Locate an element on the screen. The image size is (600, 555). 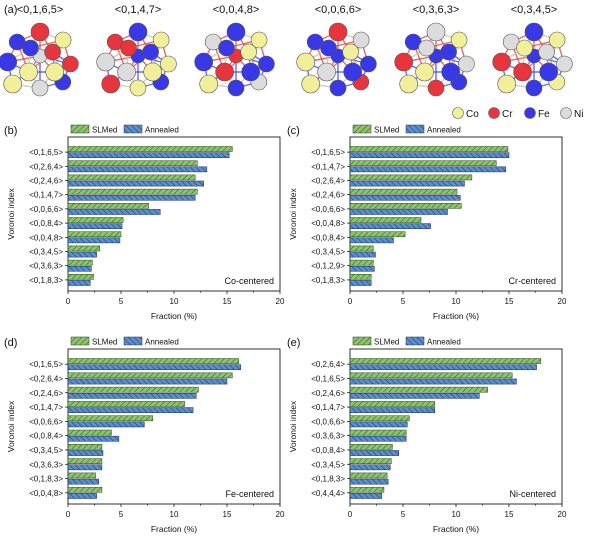
cluster-1: <0,1,6,5> is located at coordinates (39, 50).